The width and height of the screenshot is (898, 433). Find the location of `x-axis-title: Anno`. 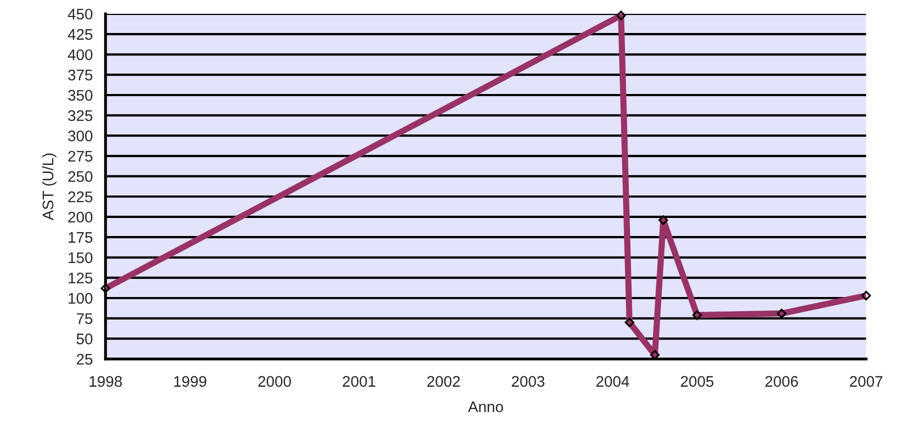

x-axis-title: Anno is located at coordinates (486, 407).